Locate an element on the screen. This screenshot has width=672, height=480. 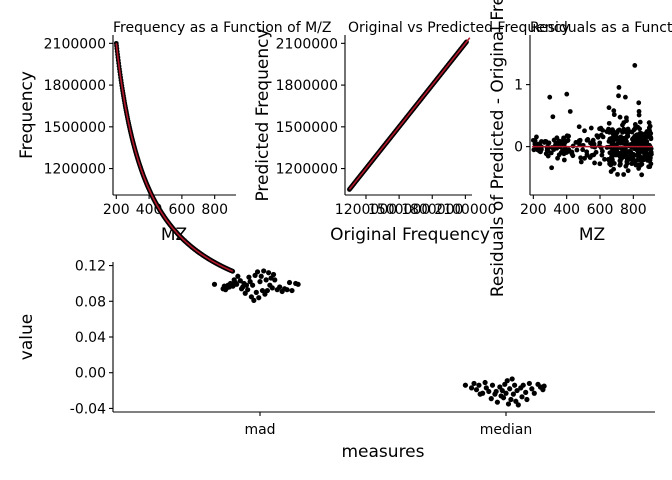
x-axis-title: measures is located at coordinates (383, 452).